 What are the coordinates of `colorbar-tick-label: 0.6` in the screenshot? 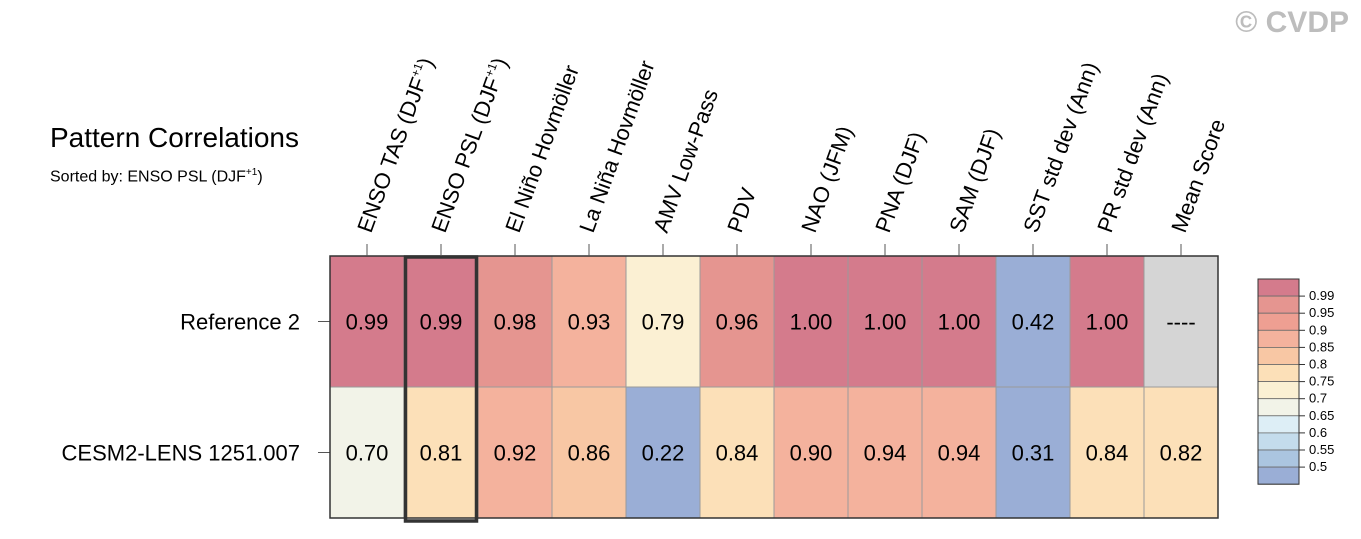 It's located at (1318, 432).